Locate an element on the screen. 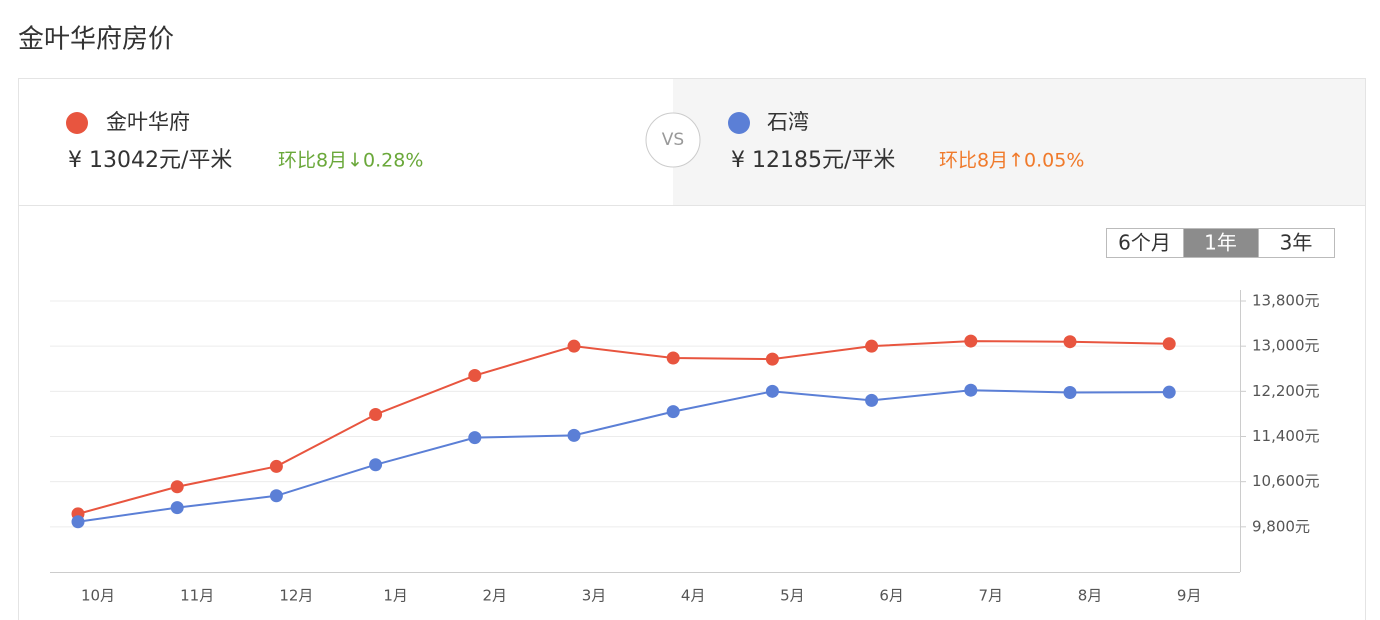 The image size is (1380, 620). compare-panel-right is located at coordinates (1019, 142).